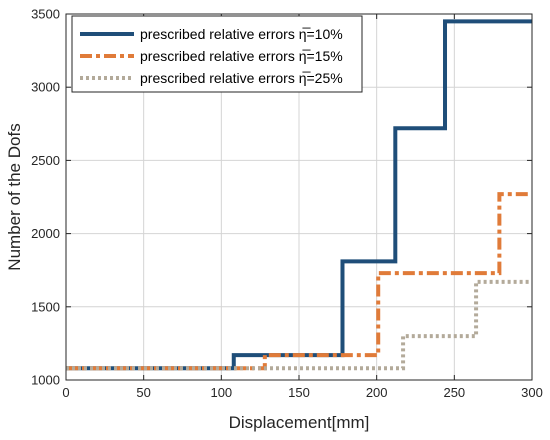  What do you see at coordinates (45, 87) in the screenshot?
I see `y-tick-label: 3000` at bounding box center [45, 87].